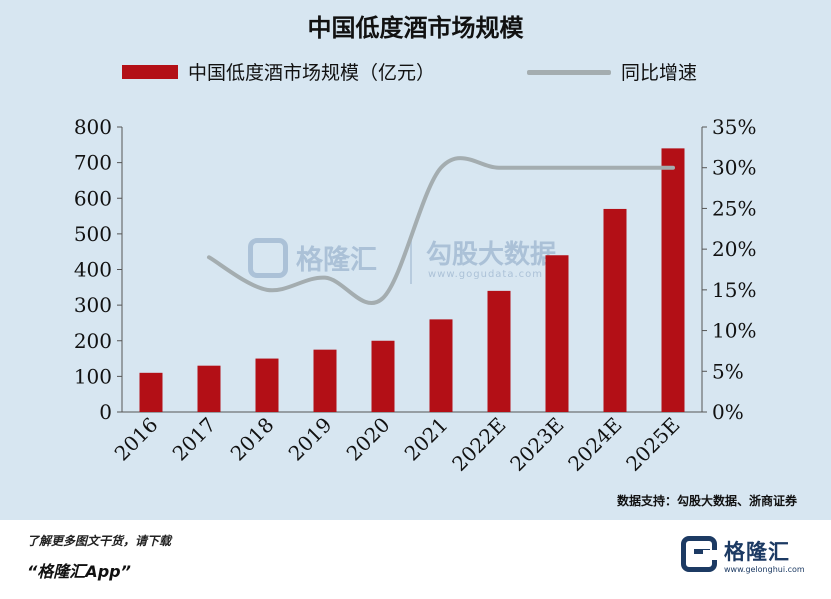 The width and height of the screenshot is (831, 599). What do you see at coordinates (734, 249) in the screenshot?
I see `y-right-tick-label: 20%` at bounding box center [734, 249].